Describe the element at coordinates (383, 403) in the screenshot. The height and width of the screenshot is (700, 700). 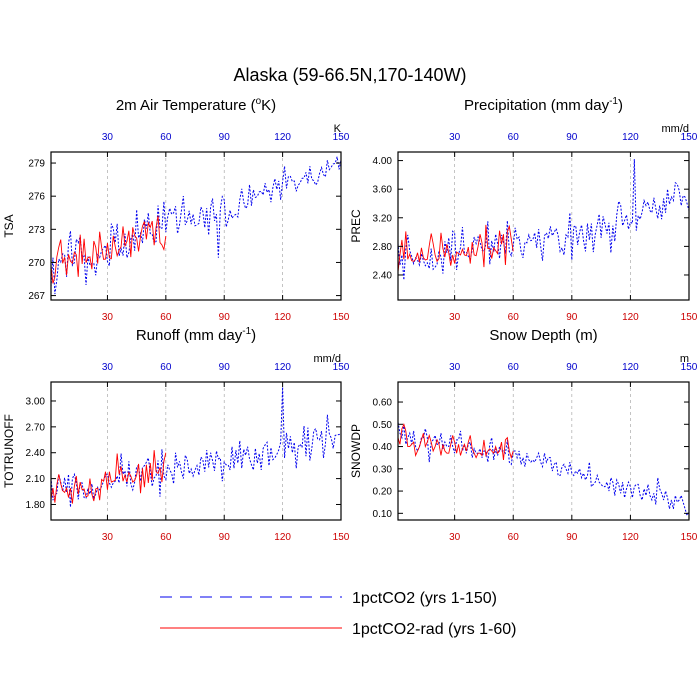
I see `ytick-label: 0.60` at that location.